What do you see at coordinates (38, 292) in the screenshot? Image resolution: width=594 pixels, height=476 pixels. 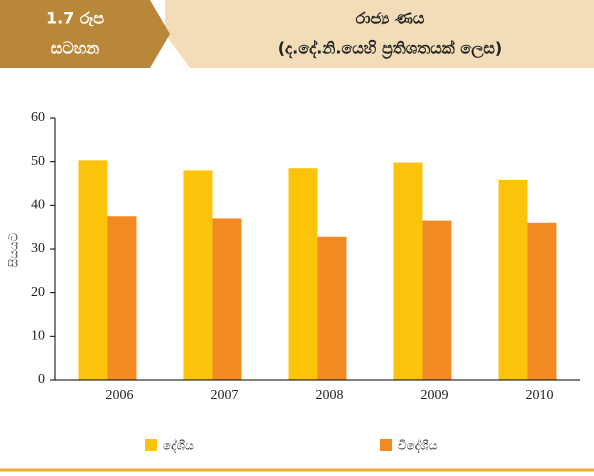 I see `y-tick-label: 20` at bounding box center [38, 292].